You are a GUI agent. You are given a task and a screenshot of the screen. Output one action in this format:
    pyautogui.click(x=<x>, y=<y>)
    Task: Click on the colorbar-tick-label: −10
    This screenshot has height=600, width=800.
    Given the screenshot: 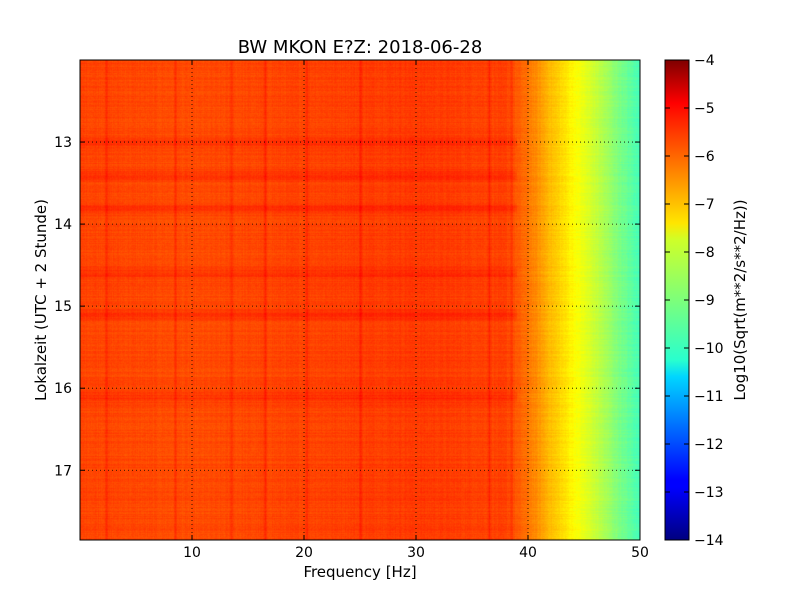 What is the action you would take?
    pyautogui.click(x=709, y=349)
    